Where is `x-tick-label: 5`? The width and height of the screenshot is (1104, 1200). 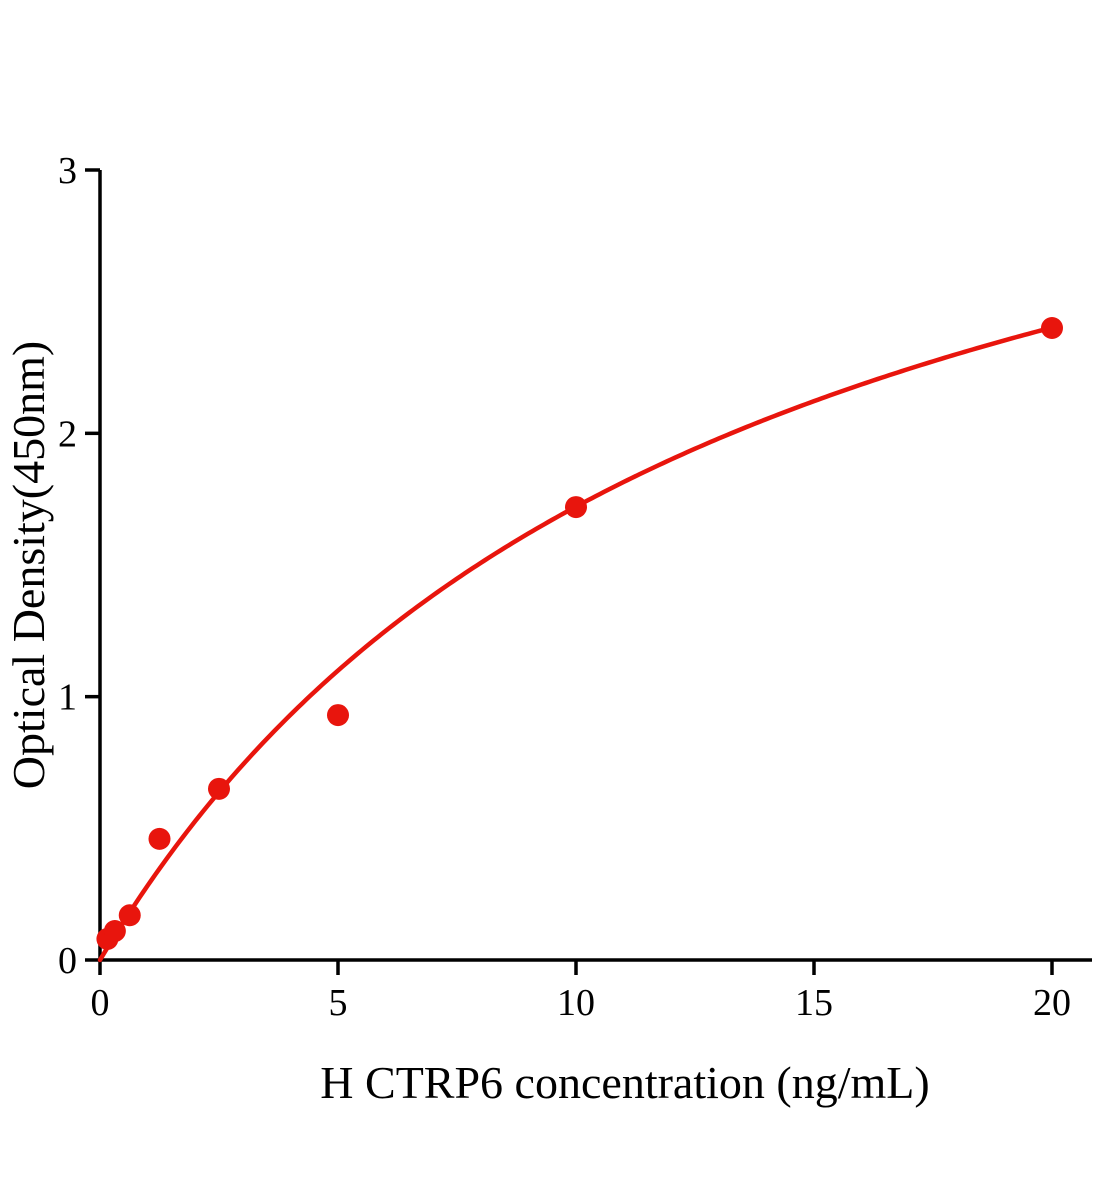
x-tick-label: 5 is located at coordinates (338, 1003).